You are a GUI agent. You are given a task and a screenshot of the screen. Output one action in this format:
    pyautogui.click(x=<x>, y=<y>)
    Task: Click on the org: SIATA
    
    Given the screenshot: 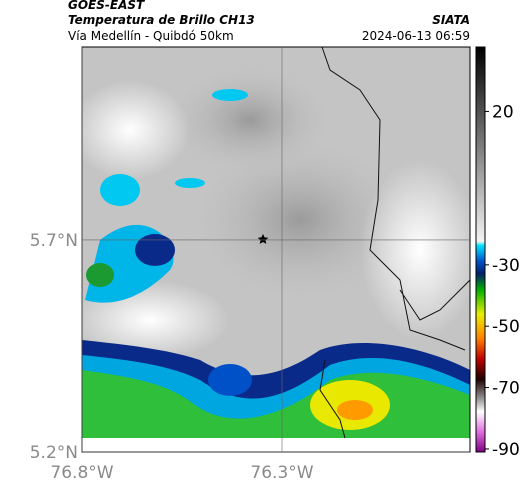 What is the action you would take?
    pyautogui.click(x=451, y=20)
    